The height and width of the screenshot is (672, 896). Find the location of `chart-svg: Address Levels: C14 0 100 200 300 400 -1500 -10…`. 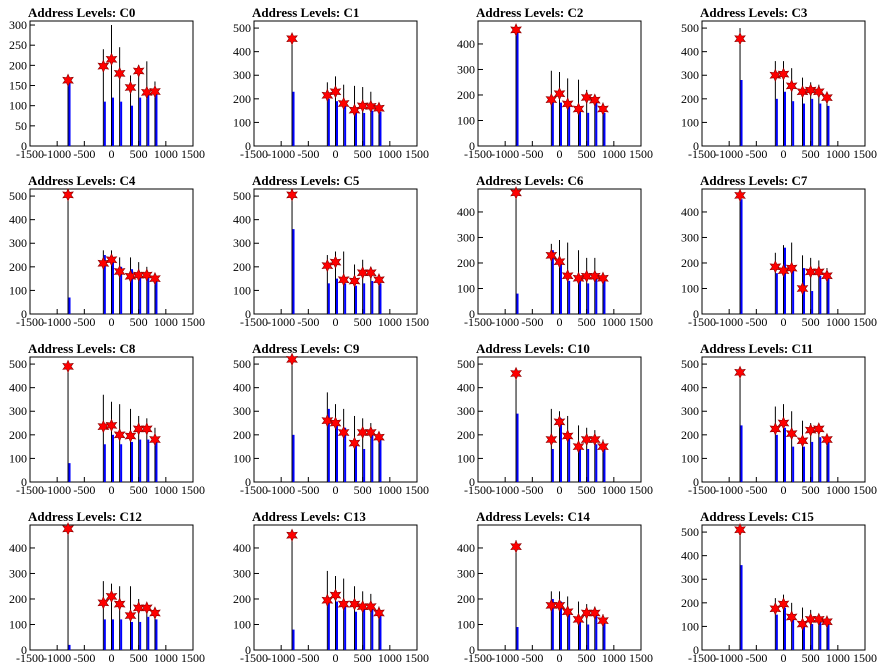

chart-svg: Address Levels: C14 0 100 200 300 400 -1500 -10… is located at coordinates (555, 587).